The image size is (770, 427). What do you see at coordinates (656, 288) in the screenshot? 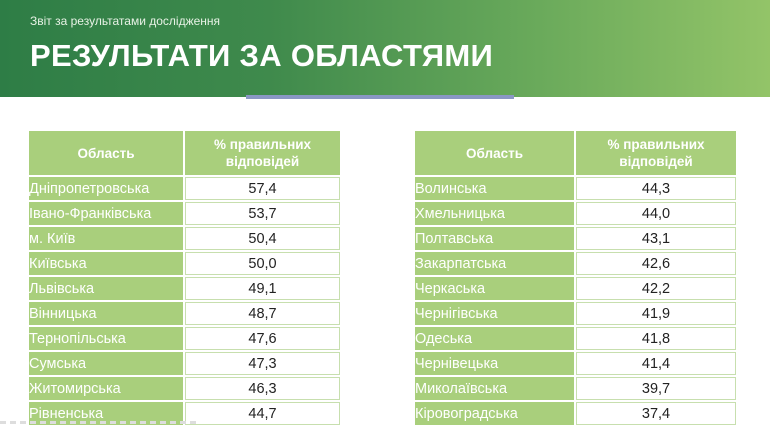
I see `percent-value-cell: 42,2` at bounding box center [656, 288].